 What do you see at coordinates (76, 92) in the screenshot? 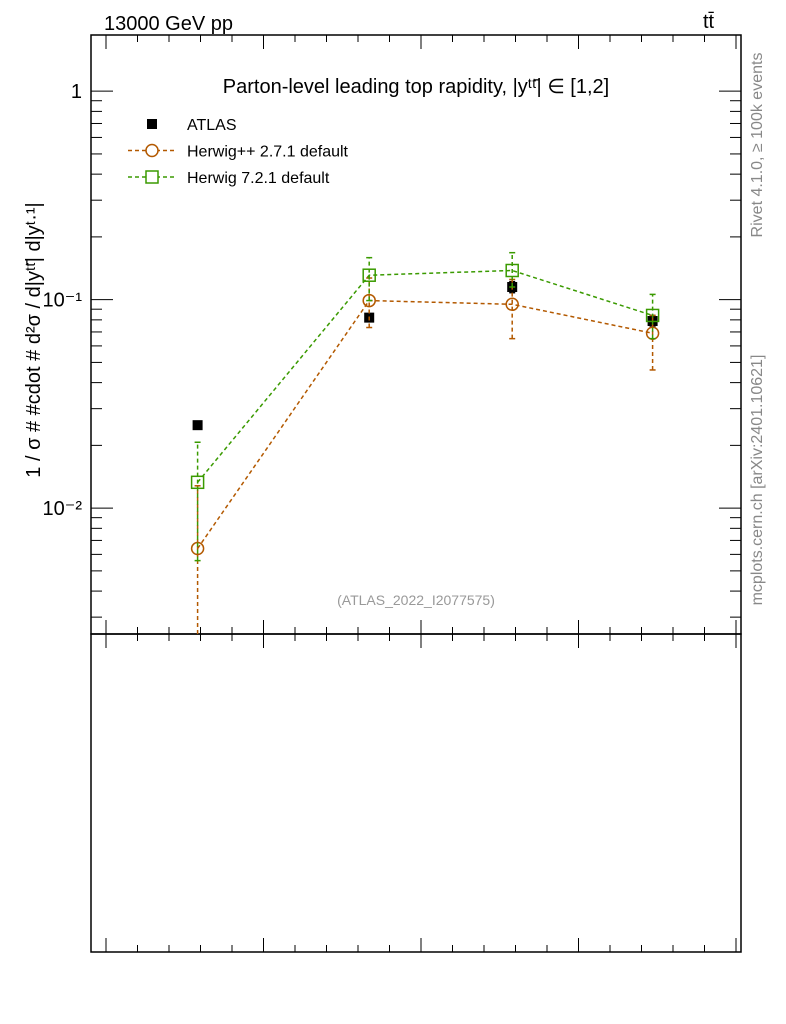
I see `y-tick-label: 1` at bounding box center [76, 92].